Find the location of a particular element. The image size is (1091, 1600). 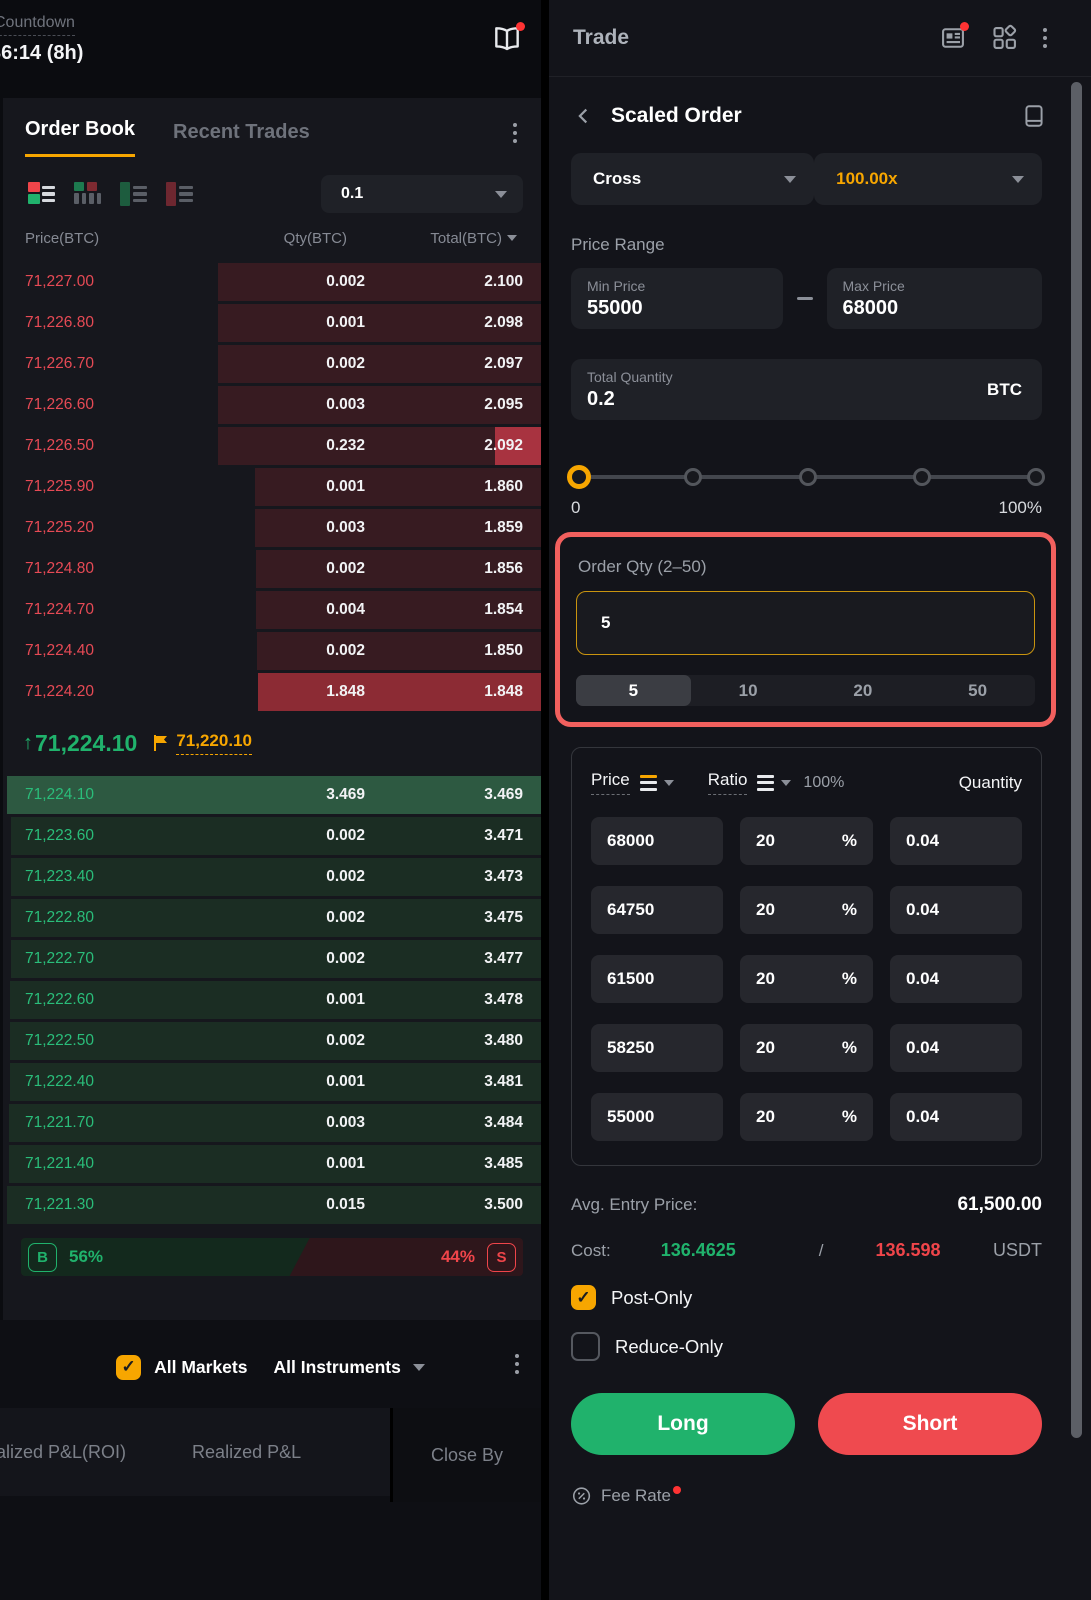

price-column-header: Price is located at coordinates (610, 782).